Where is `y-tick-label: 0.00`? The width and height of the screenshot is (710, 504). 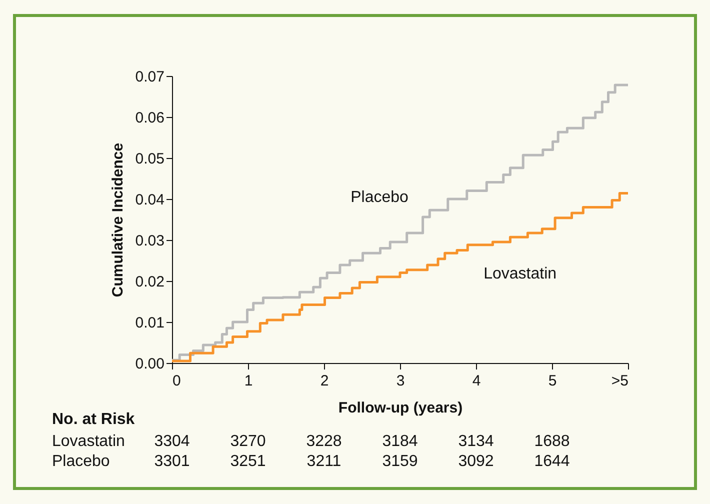
y-tick-label: 0.00 is located at coordinates (149, 364).